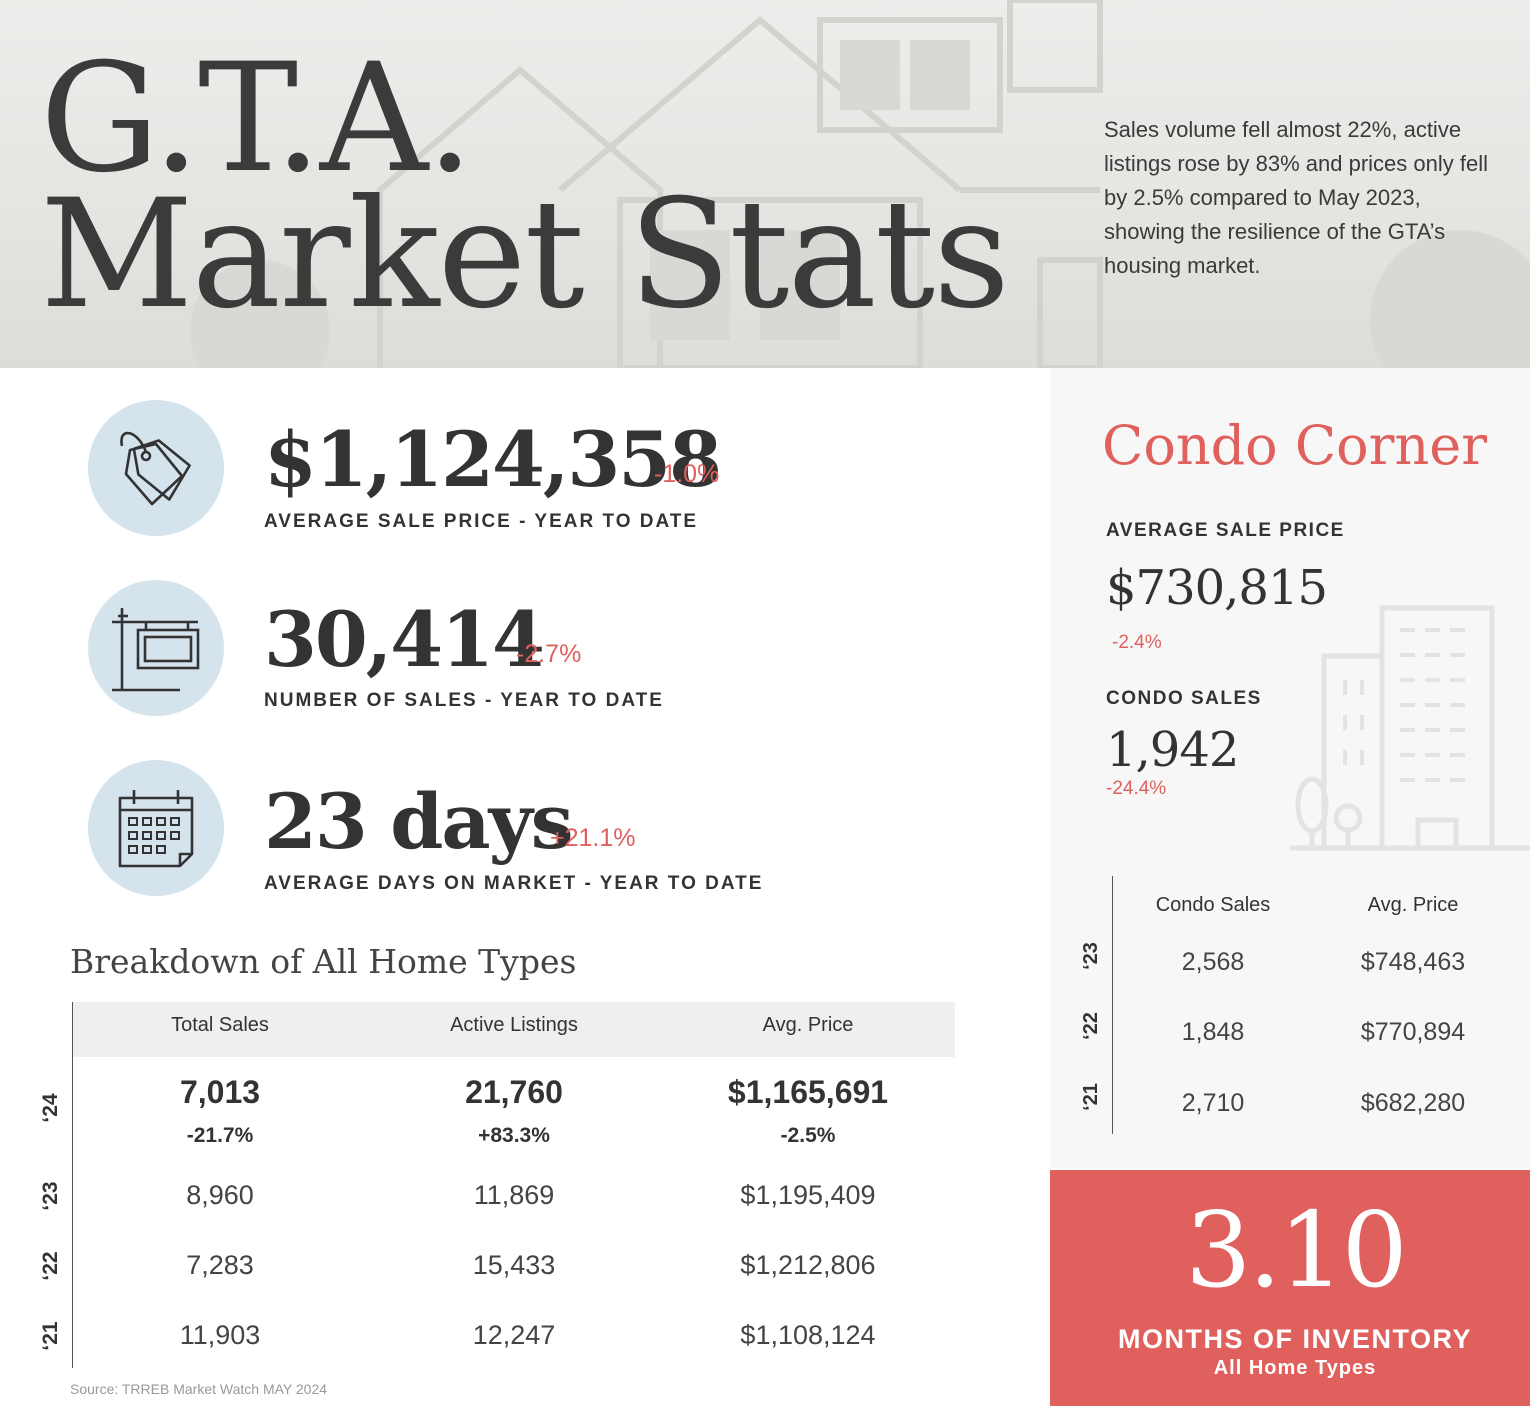  I want to click on condo-sales-value: 1,942, so click(1172, 750).